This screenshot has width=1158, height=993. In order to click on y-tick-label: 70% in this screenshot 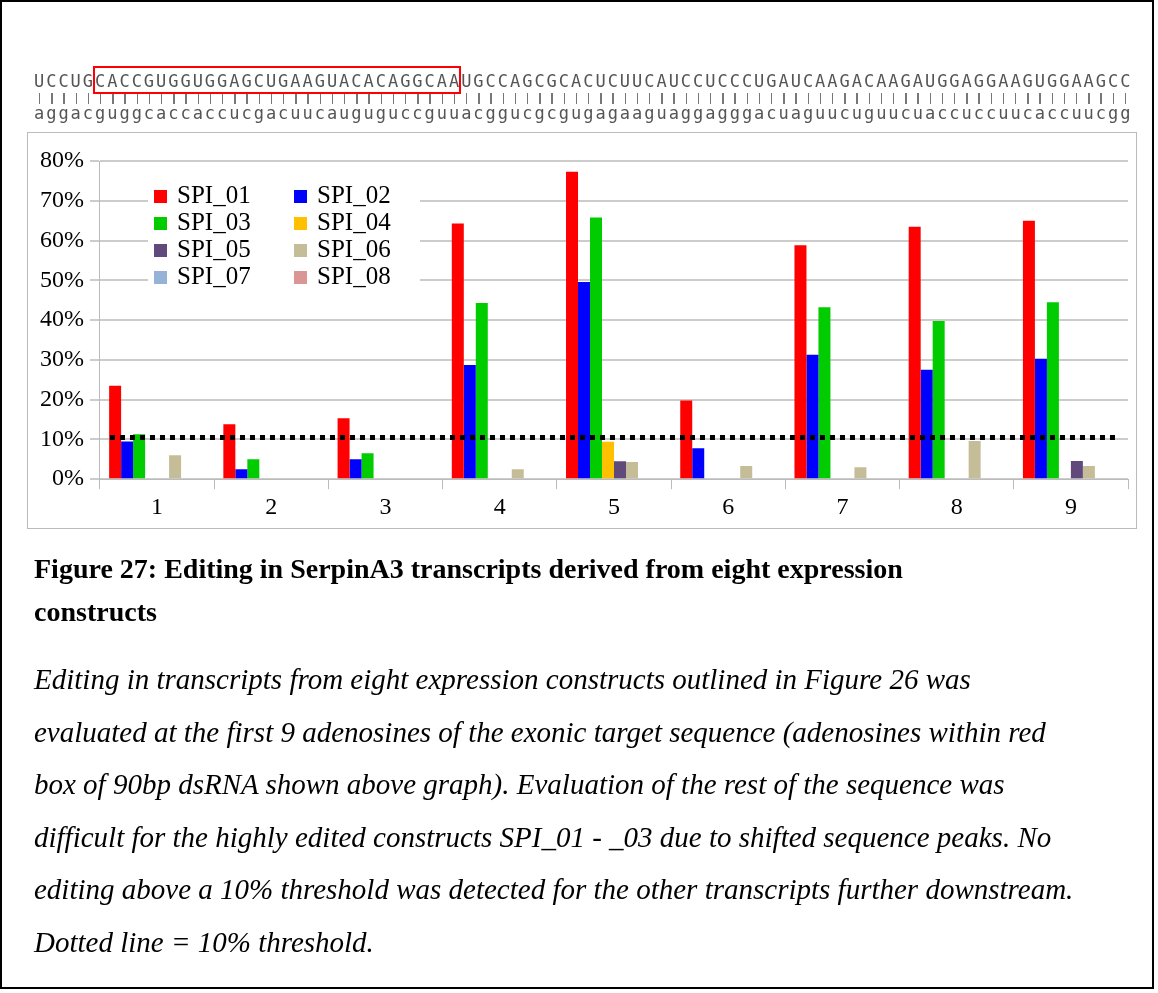, I will do `click(61, 199)`.